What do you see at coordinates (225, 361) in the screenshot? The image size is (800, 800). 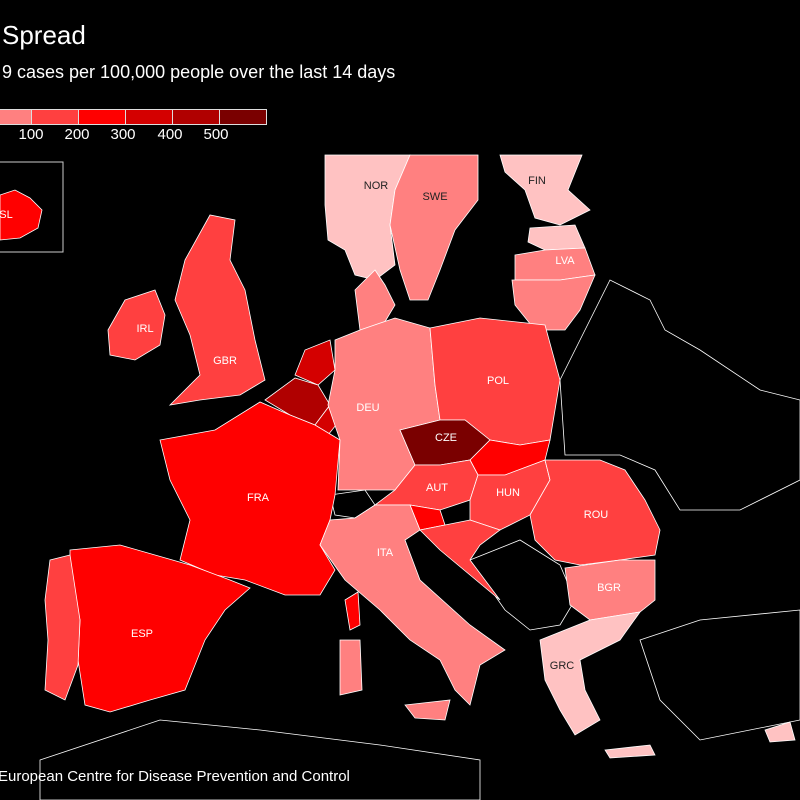 I see `country-label: GBR` at bounding box center [225, 361].